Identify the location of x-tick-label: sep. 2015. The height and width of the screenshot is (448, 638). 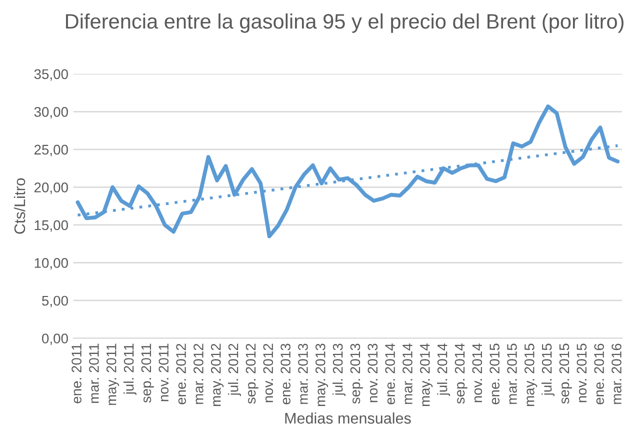
(565, 374).